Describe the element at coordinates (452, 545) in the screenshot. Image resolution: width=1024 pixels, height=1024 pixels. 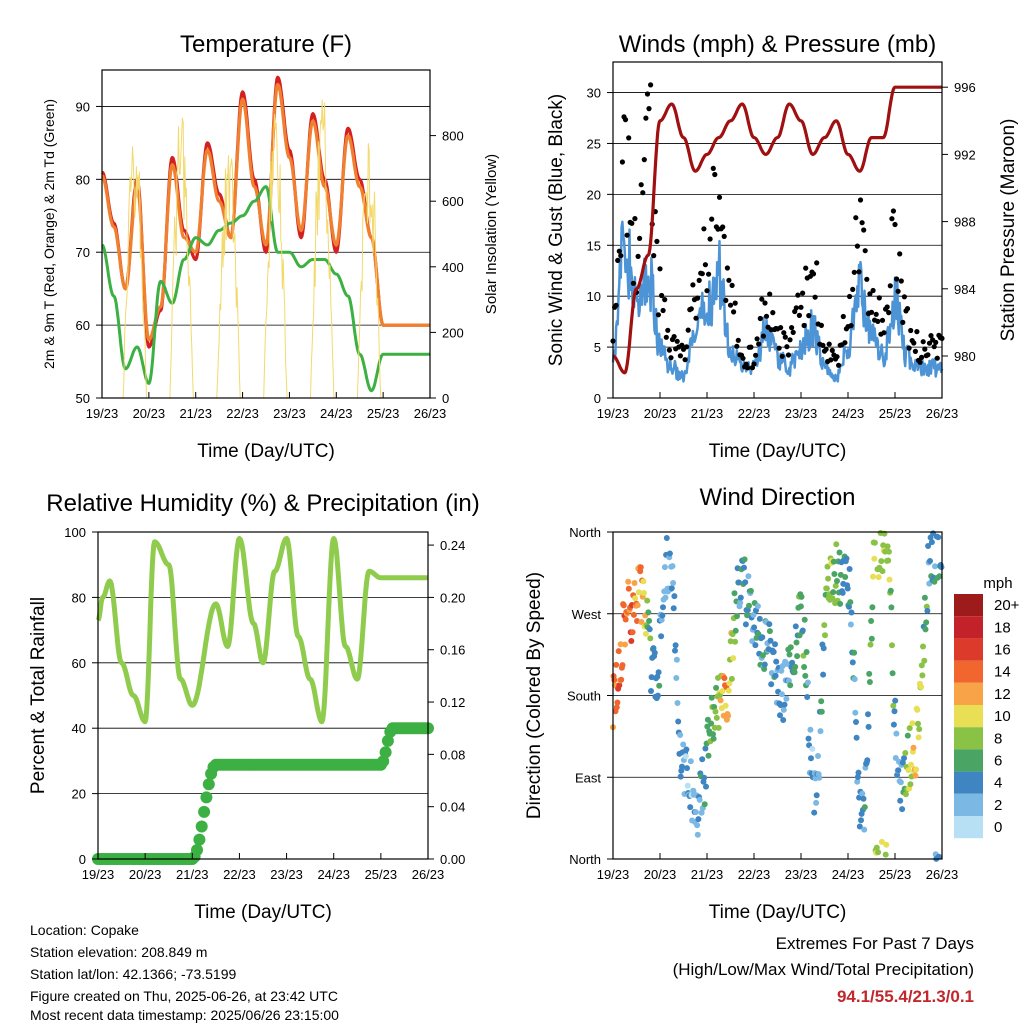
I see `y2-tick-label: 0.24` at that location.